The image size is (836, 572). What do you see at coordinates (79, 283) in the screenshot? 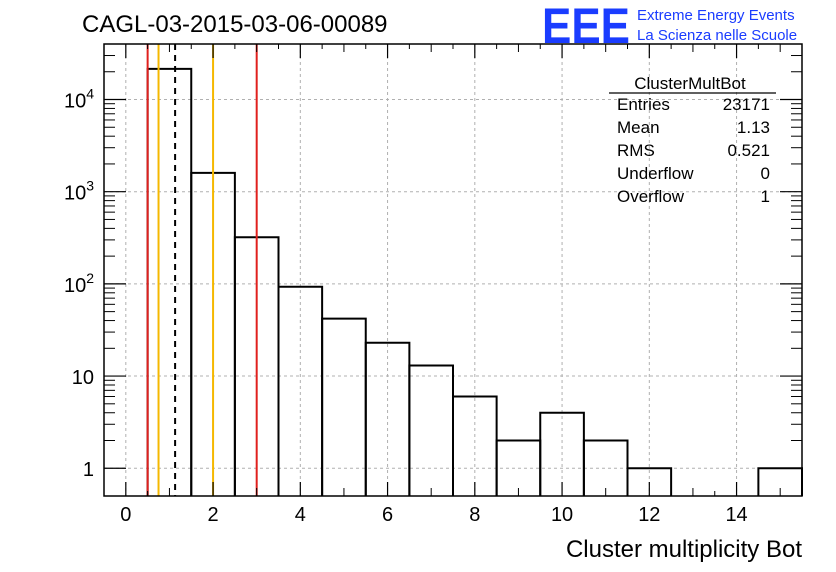
I see `y-tick-label: 10²` at bounding box center [79, 283].